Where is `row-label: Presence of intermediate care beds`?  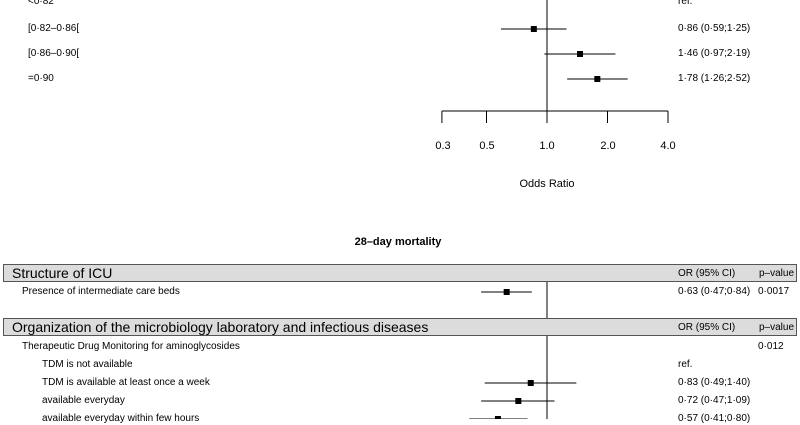 row-label: Presence of intermediate care beds is located at coordinates (101, 291).